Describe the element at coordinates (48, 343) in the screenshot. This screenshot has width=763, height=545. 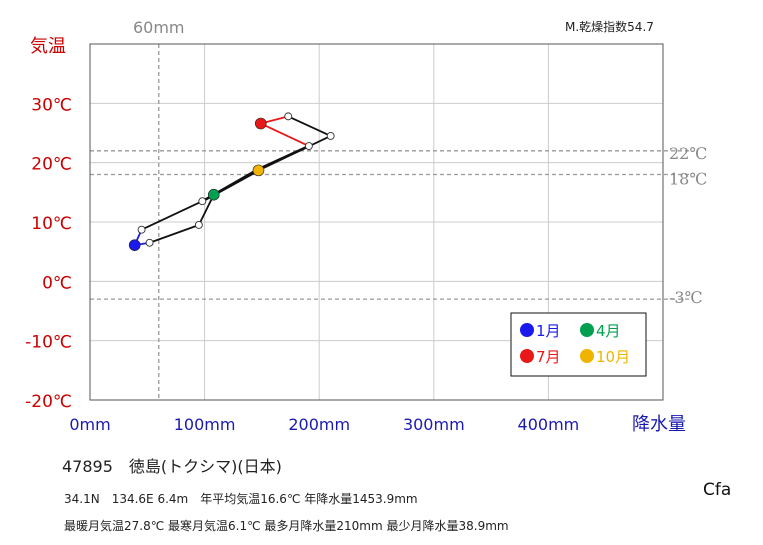
I see `y-tick-label: -10℃` at that location.